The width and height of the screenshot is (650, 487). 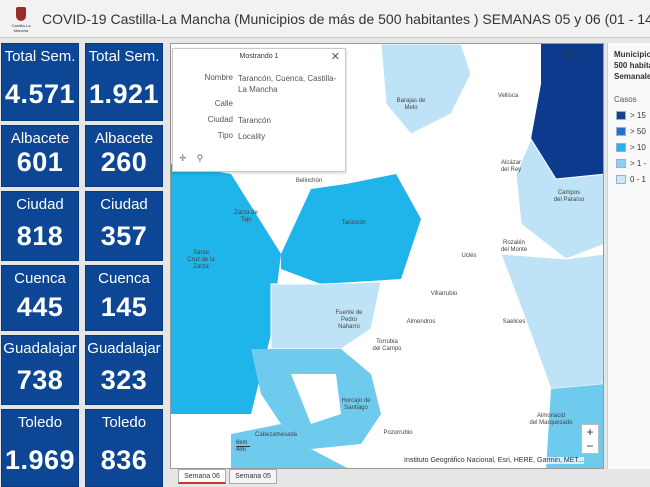 What do you see at coordinates (567, 111) in the screenshot?
I see `municipality-dark-east` at bounding box center [567, 111].